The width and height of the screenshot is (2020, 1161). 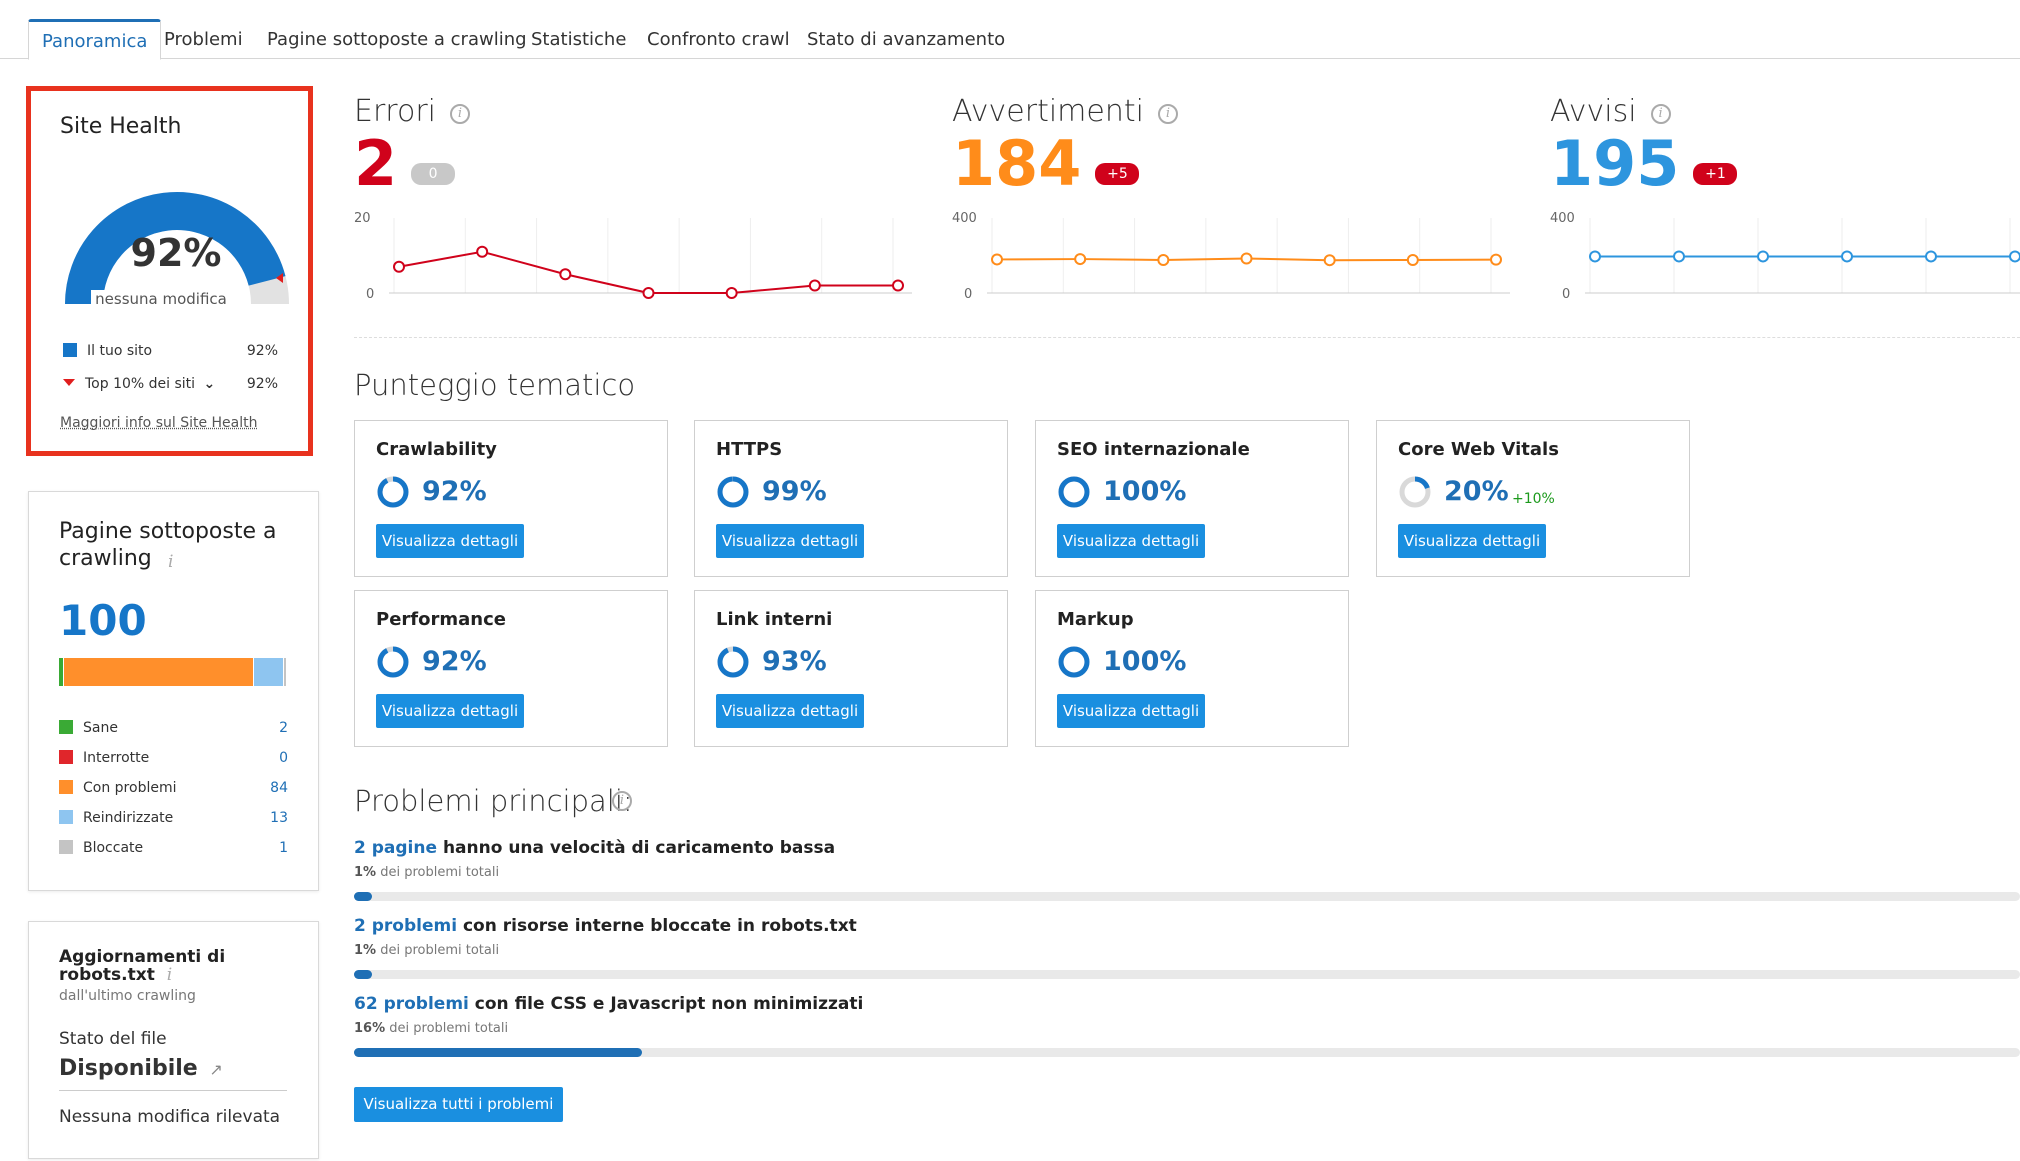 I want to click on robots-subtitle: dall'ultimo crawling, so click(x=127, y=996).